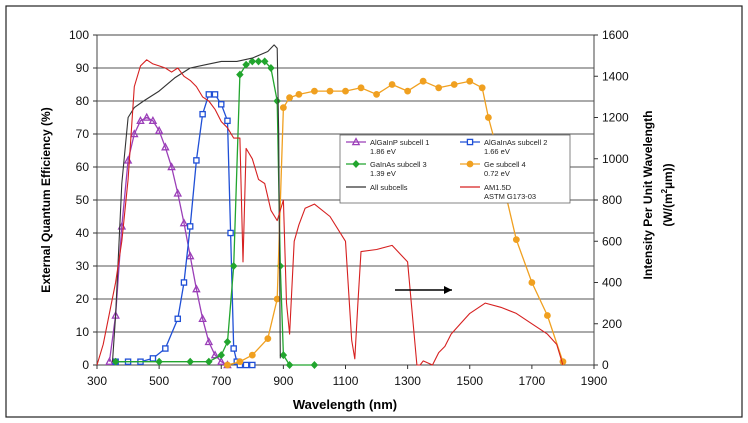  I want to click on x-tick-label: 500, so click(159, 381).